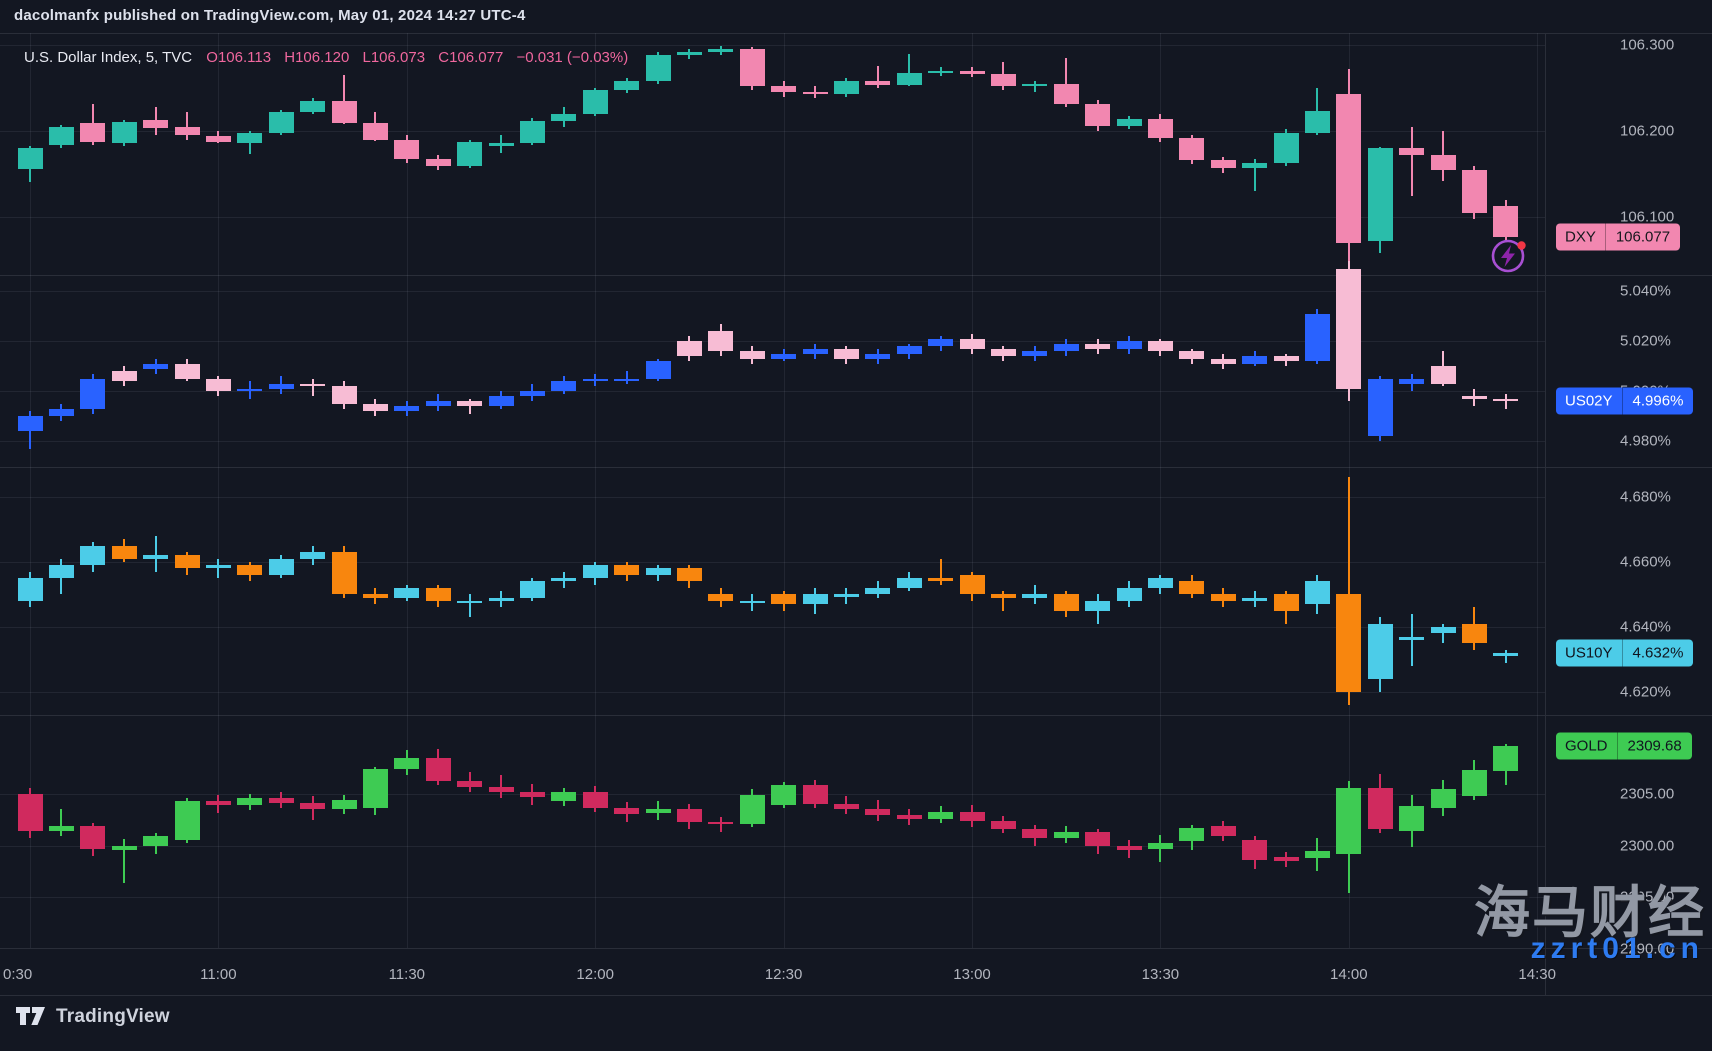 The image size is (1712, 1051). Describe the element at coordinates (1647, 131) in the screenshot. I see `price-tick-label: 106.200` at that location.